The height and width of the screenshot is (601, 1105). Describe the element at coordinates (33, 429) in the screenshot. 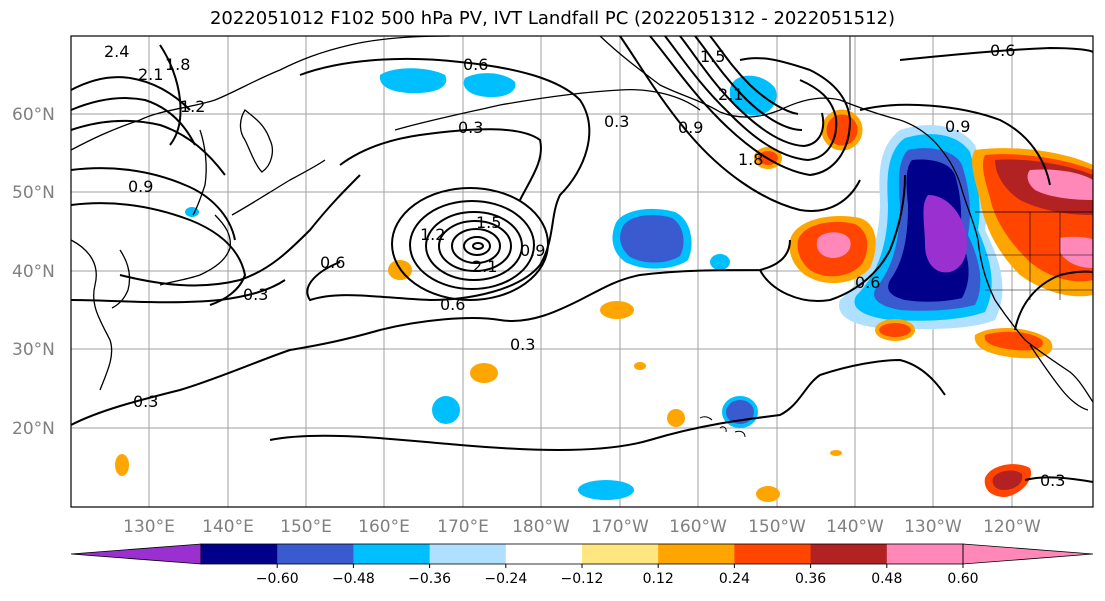

I see `lat-label-20n: 20°N` at that location.